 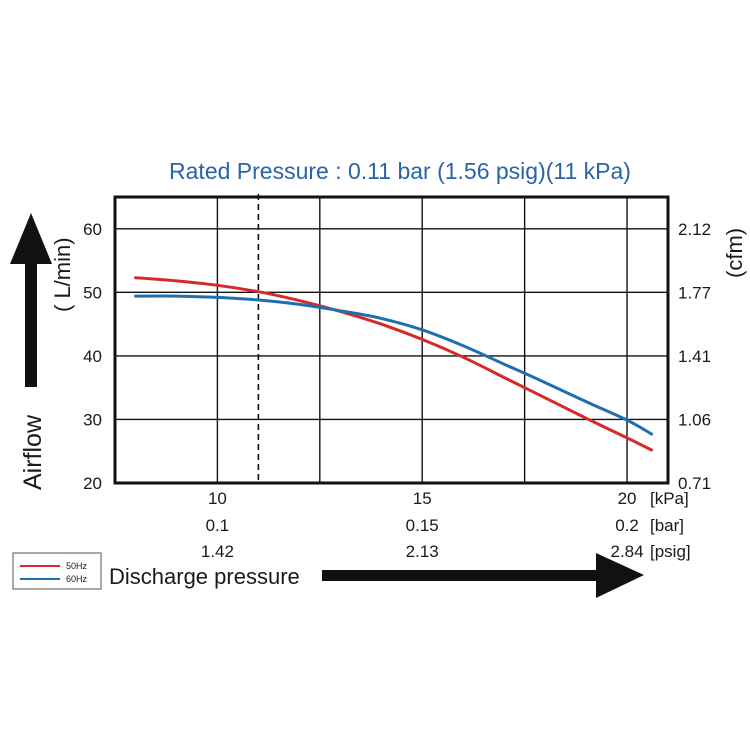 What do you see at coordinates (77, 566) in the screenshot?
I see `legend-label-50hz: 50Hz` at bounding box center [77, 566].